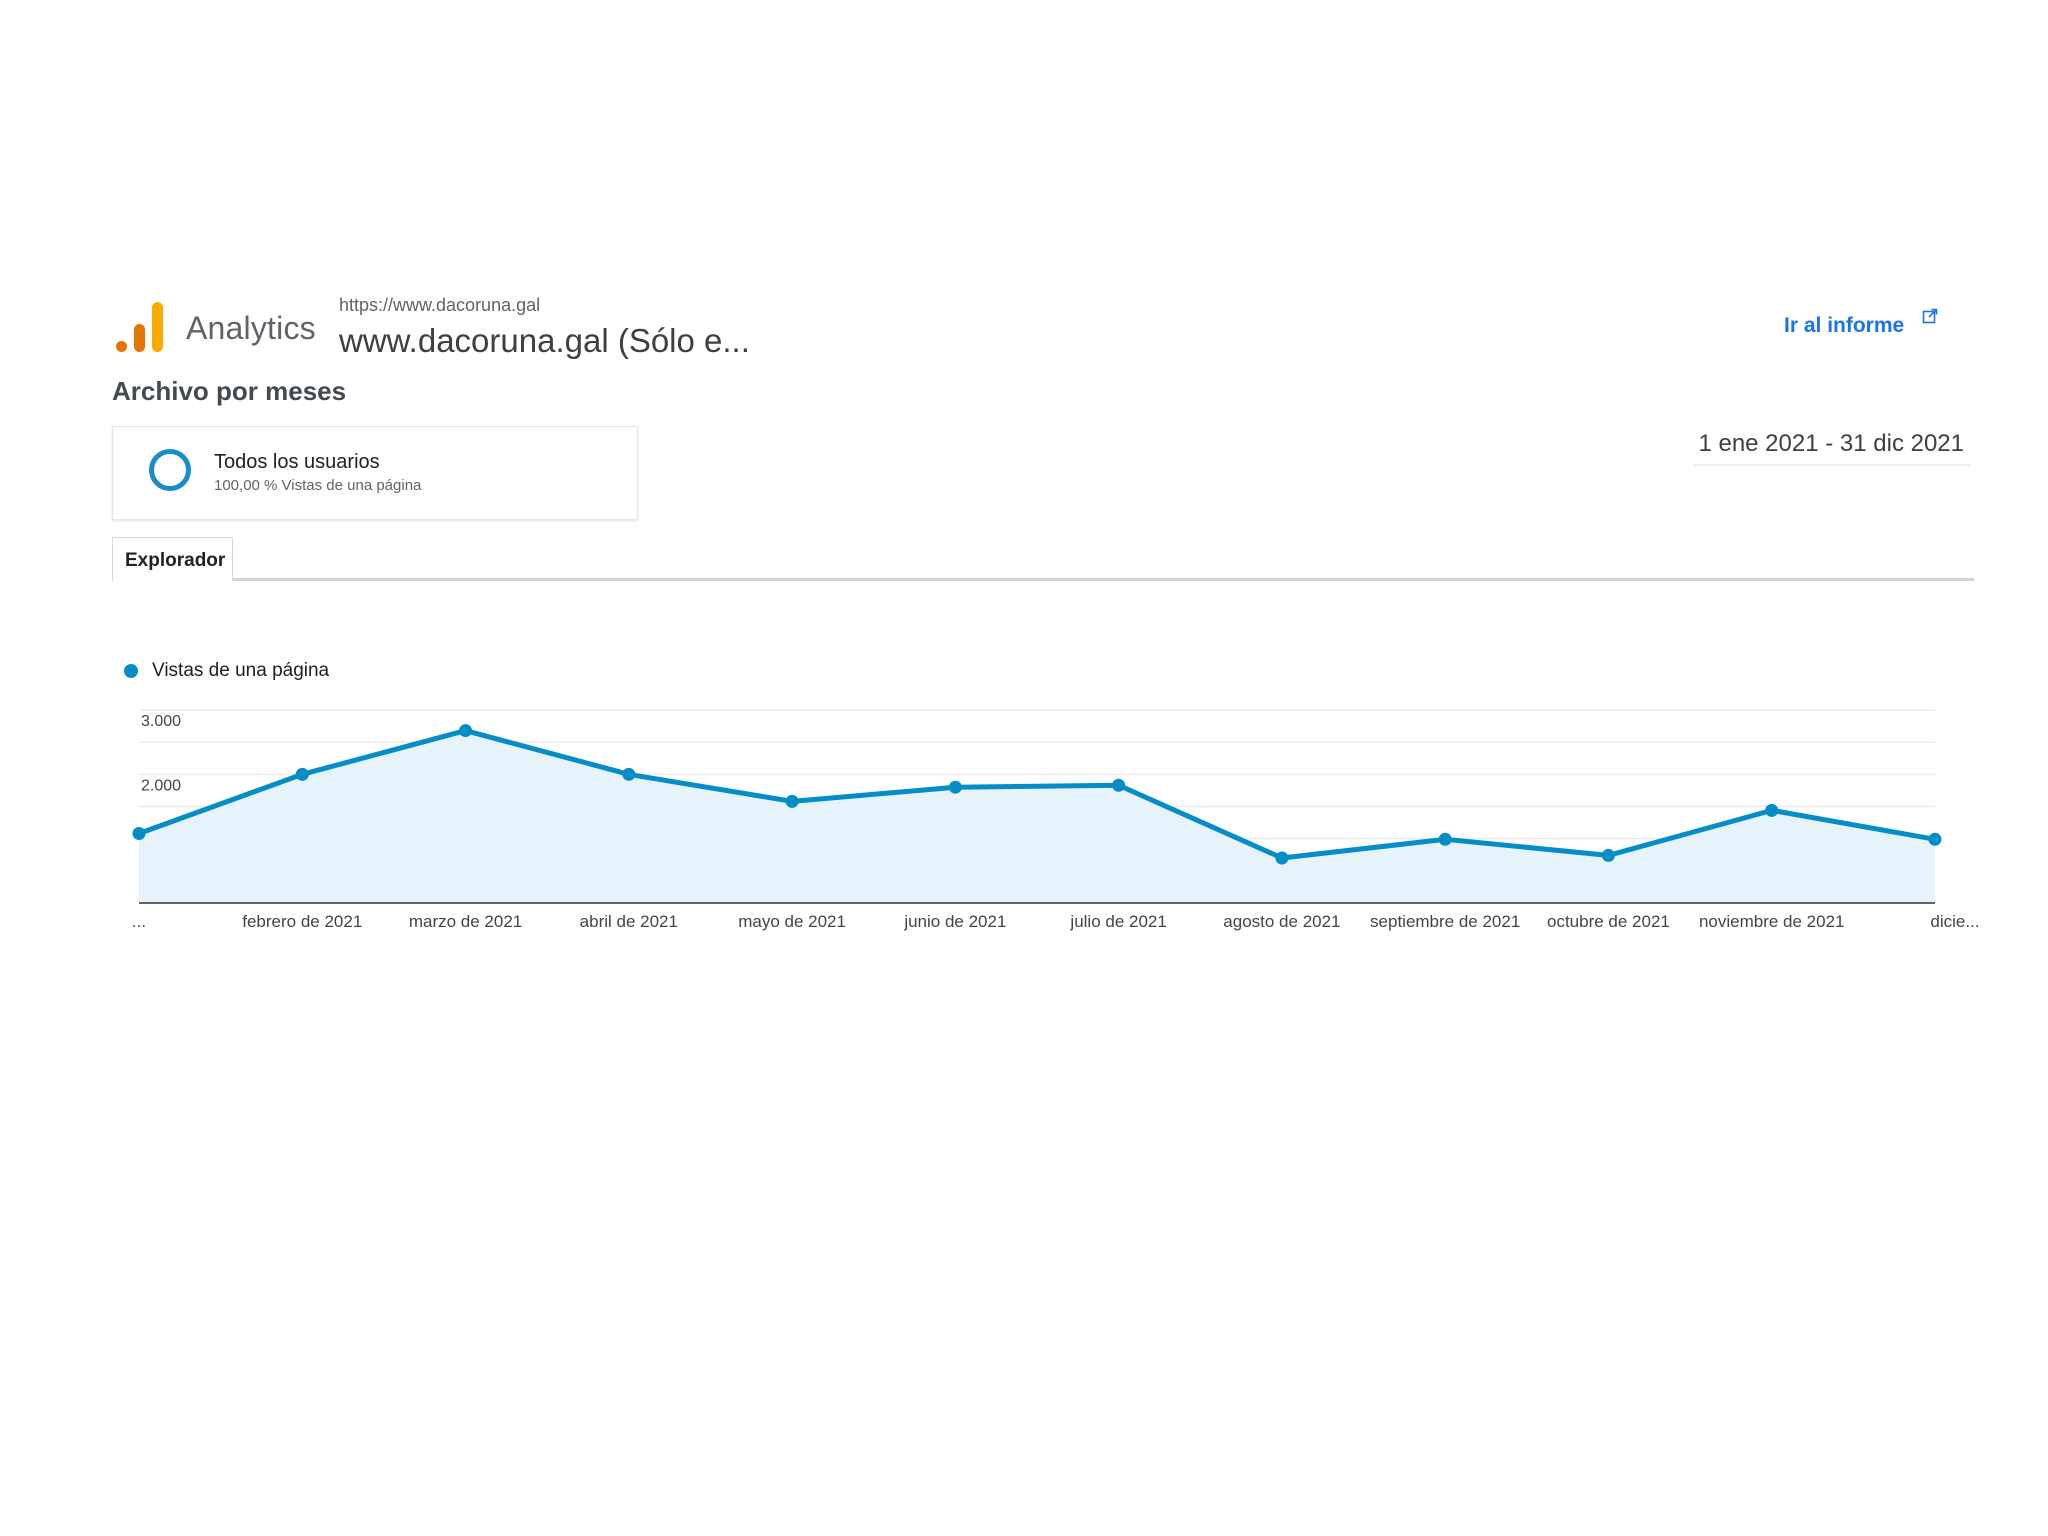 The width and height of the screenshot is (2048, 1536). I want to click on segment-circle-icon, so click(170, 470).